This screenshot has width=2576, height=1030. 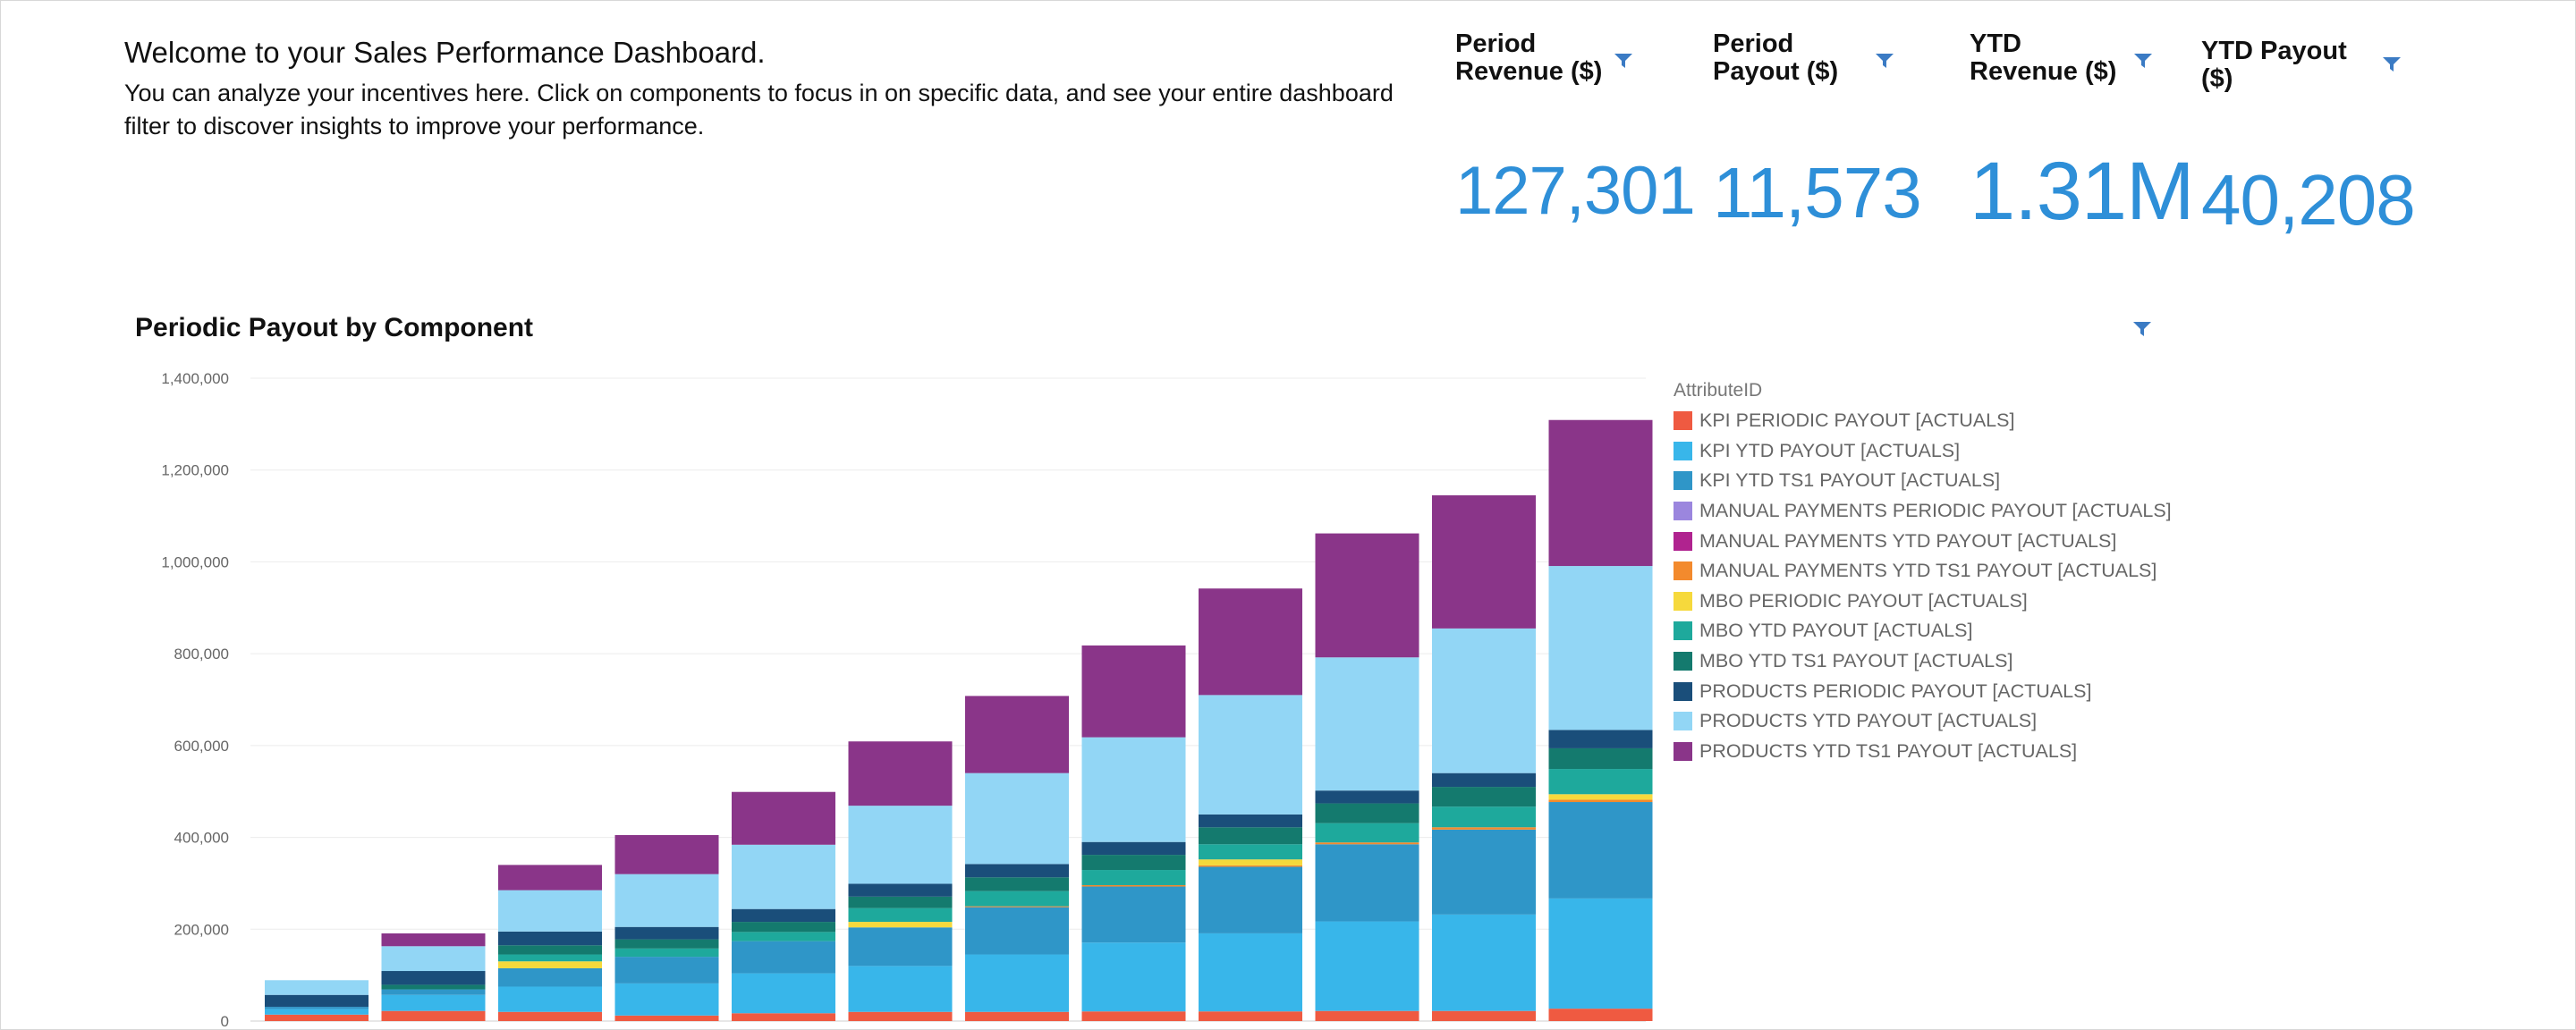 I want to click on legend-item: MBO PERIODIC PAYOUT [ACTUALS], so click(x=1923, y=602).